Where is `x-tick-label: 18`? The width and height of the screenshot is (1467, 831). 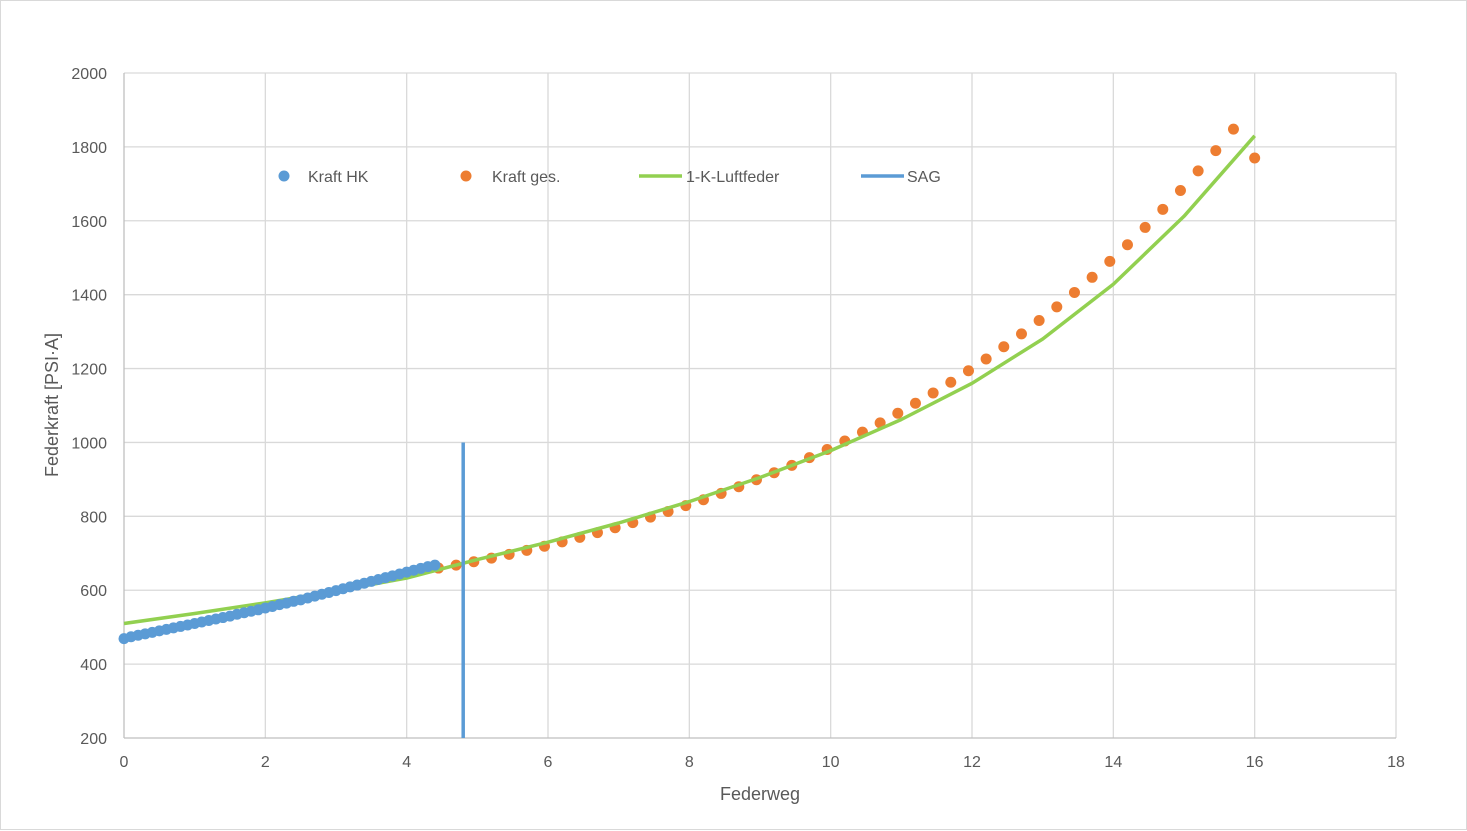
x-tick-label: 18 is located at coordinates (1396, 762).